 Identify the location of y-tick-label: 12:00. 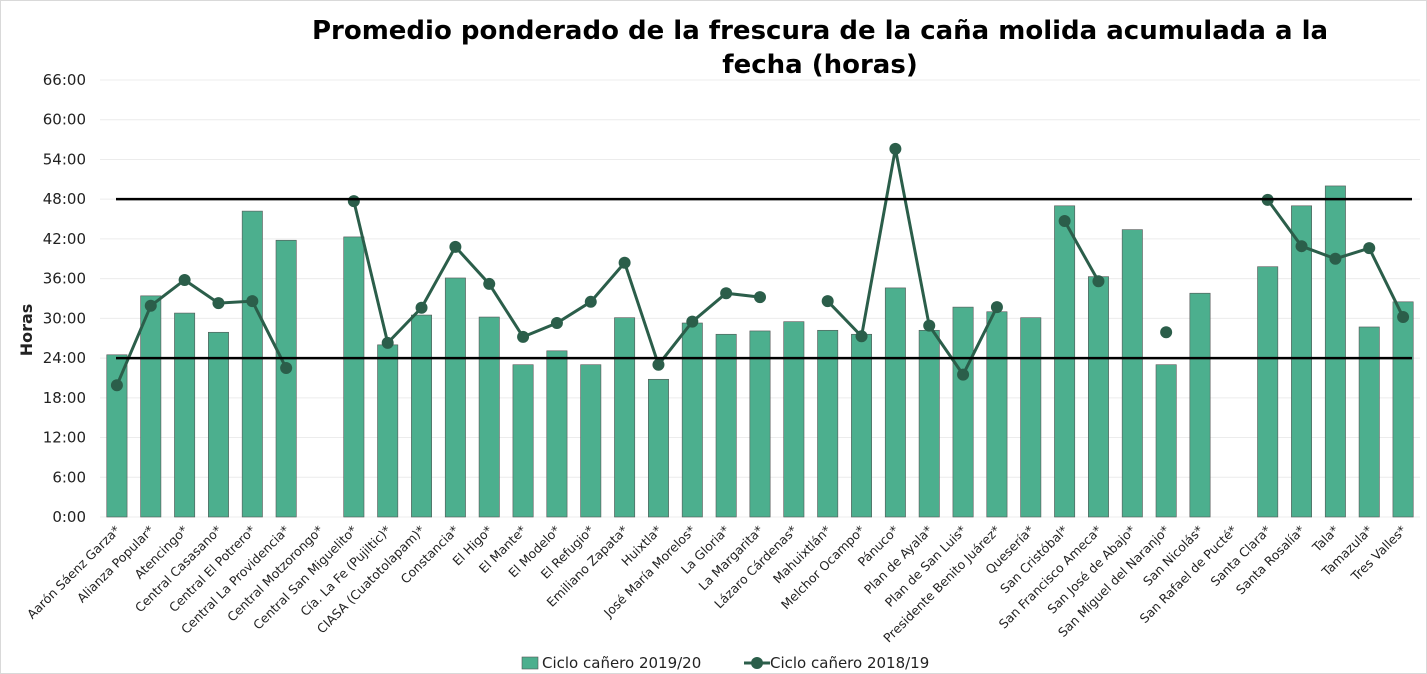
(64, 438).